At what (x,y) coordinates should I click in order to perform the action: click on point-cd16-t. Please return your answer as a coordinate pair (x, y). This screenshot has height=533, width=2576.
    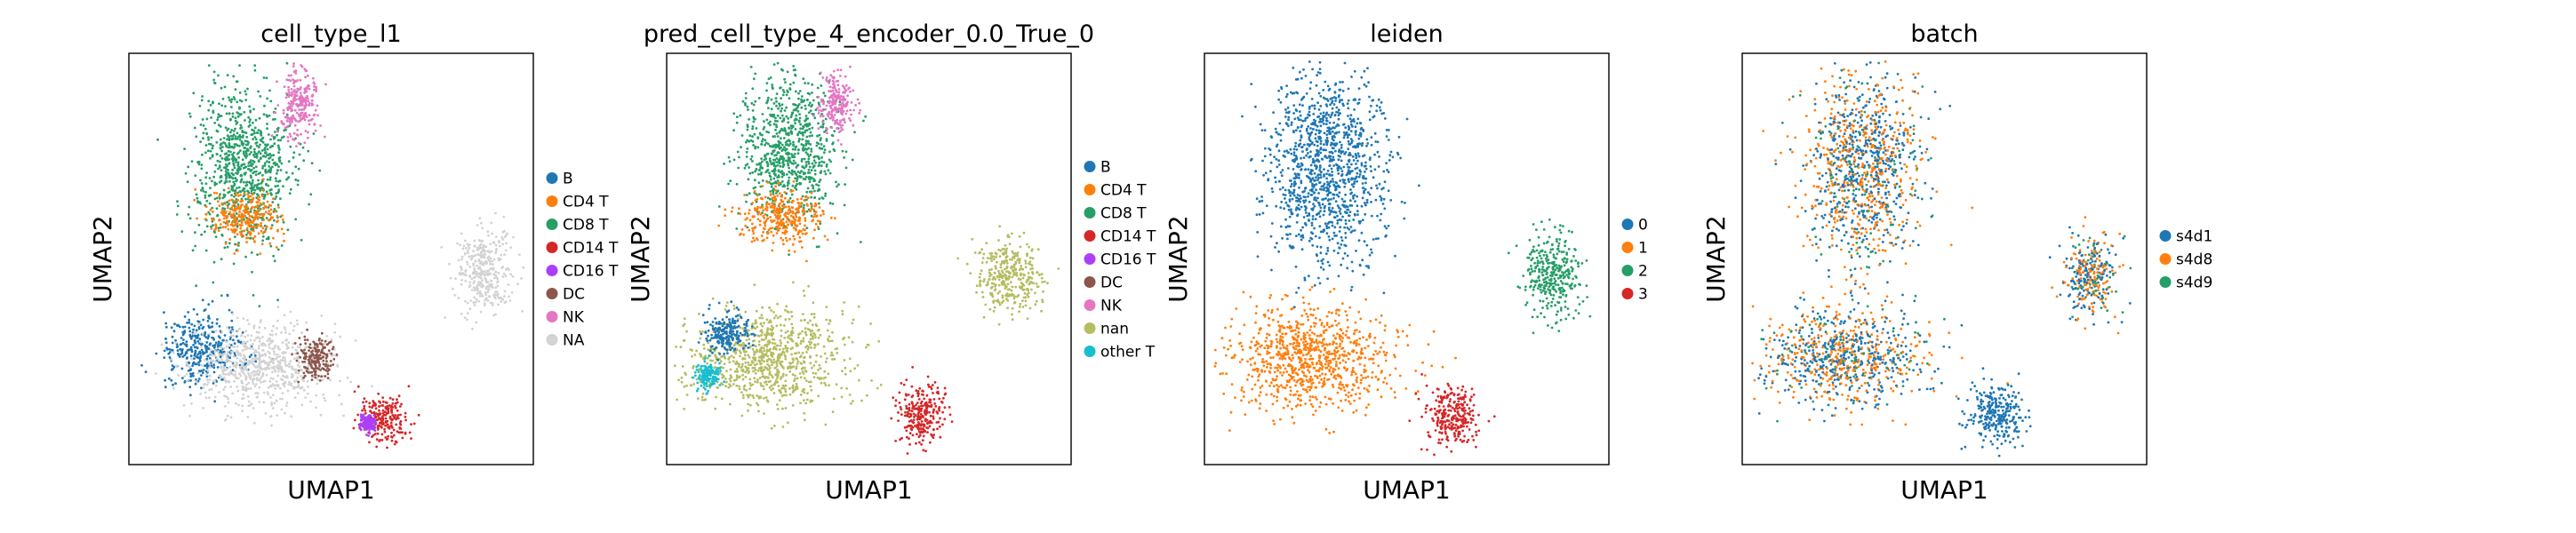
    Looking at the image, I should click on (361, 420).